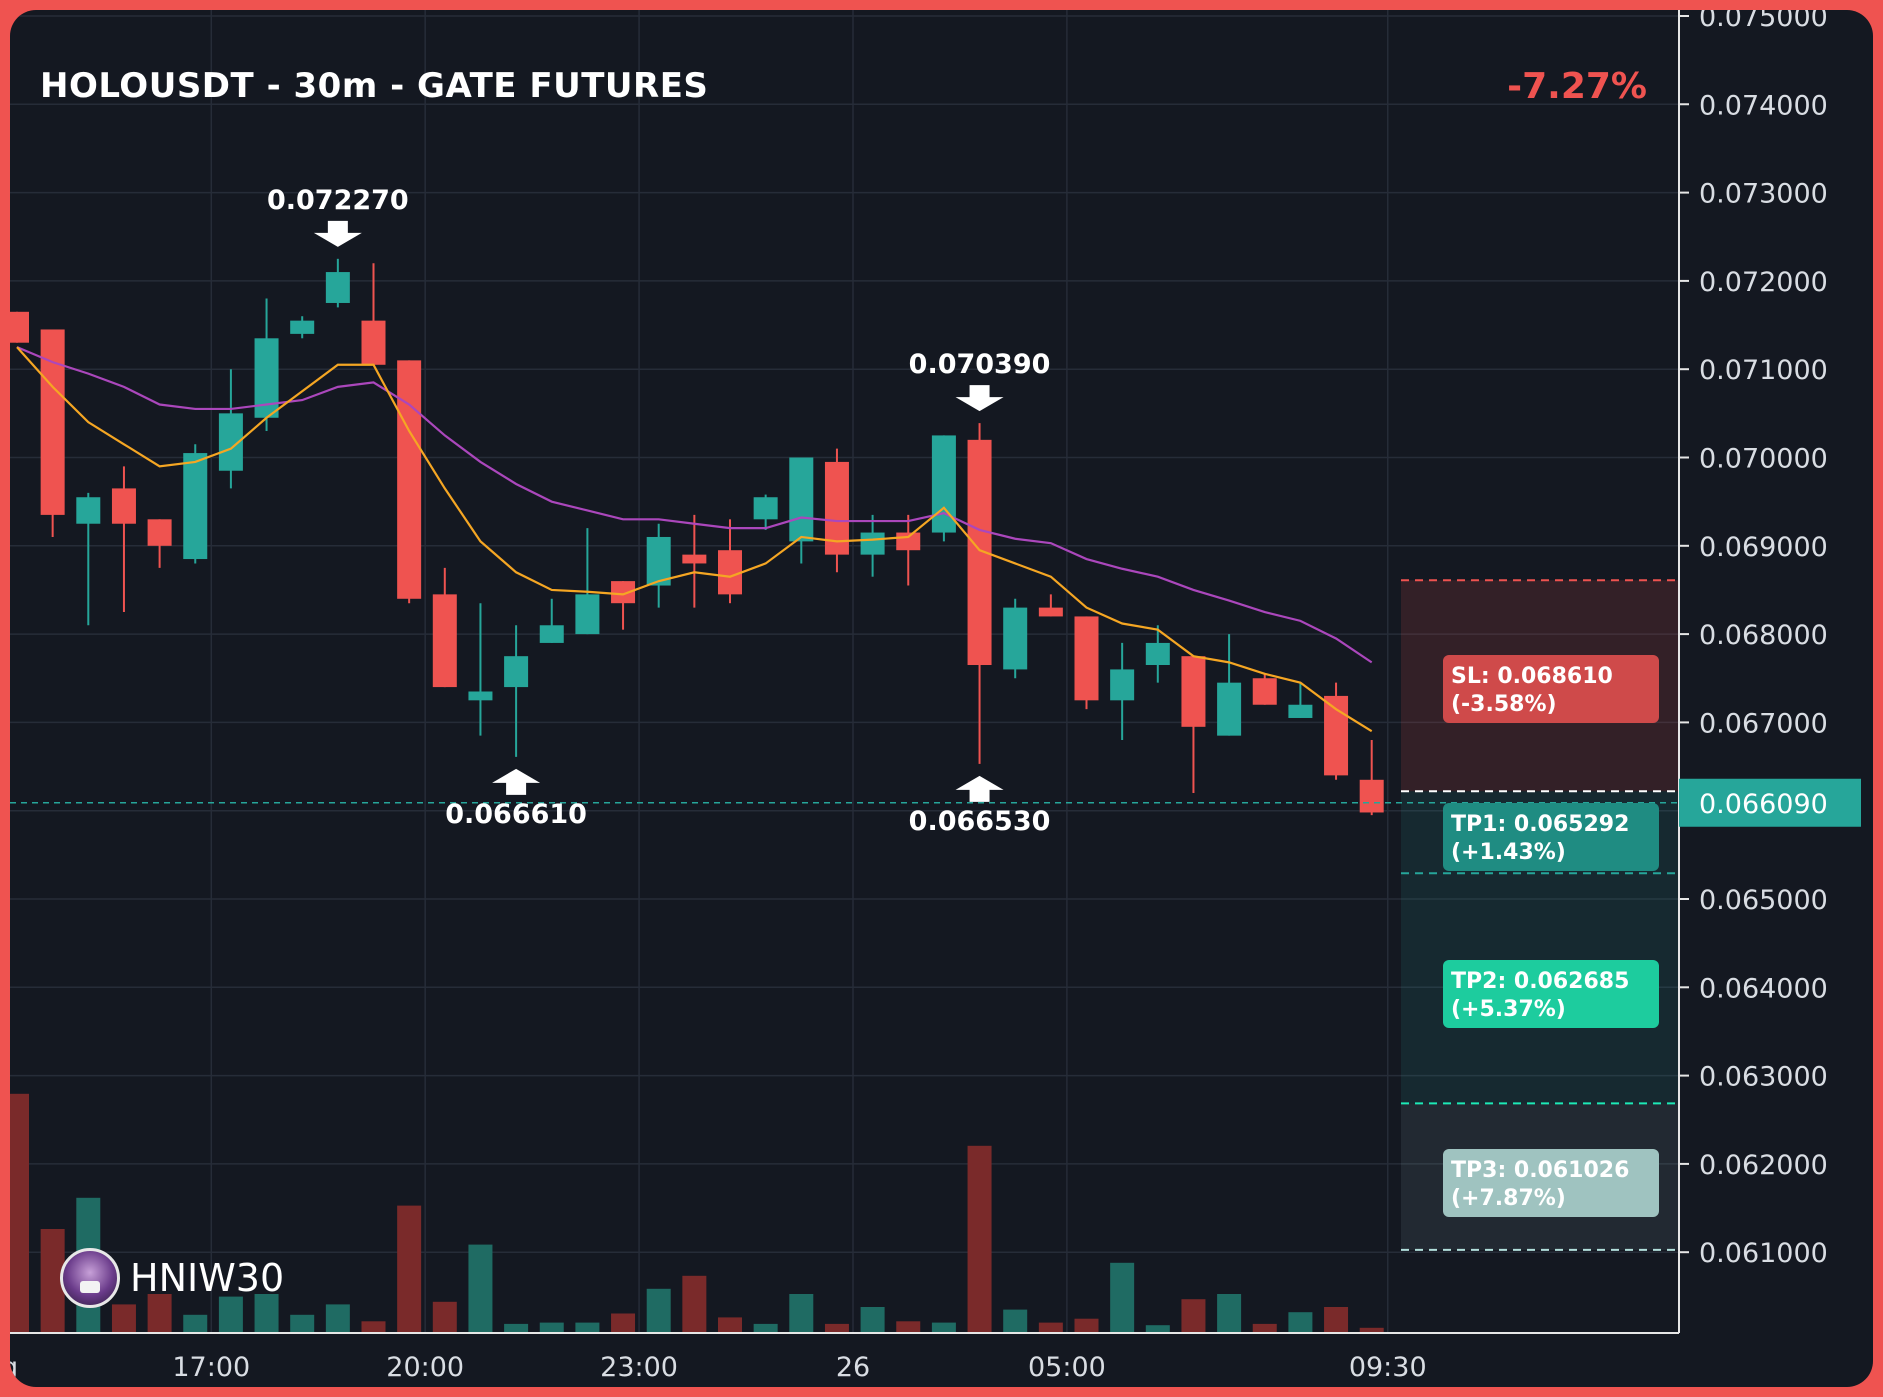  I want to click on current-price-badge: 0.066090, so click(1770, 802).